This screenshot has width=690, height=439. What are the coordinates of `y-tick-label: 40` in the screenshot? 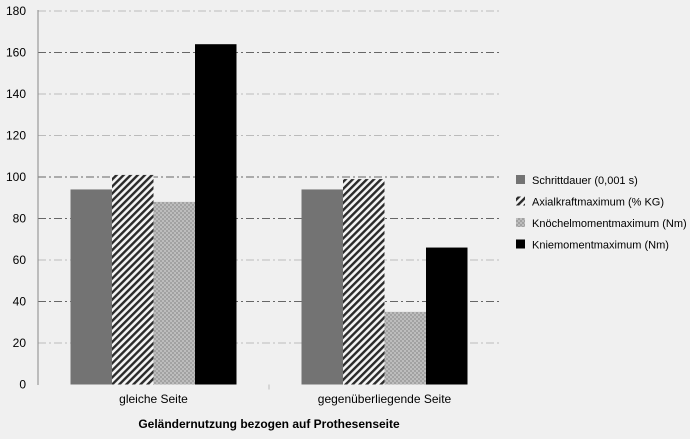 It's located at (20, 302).